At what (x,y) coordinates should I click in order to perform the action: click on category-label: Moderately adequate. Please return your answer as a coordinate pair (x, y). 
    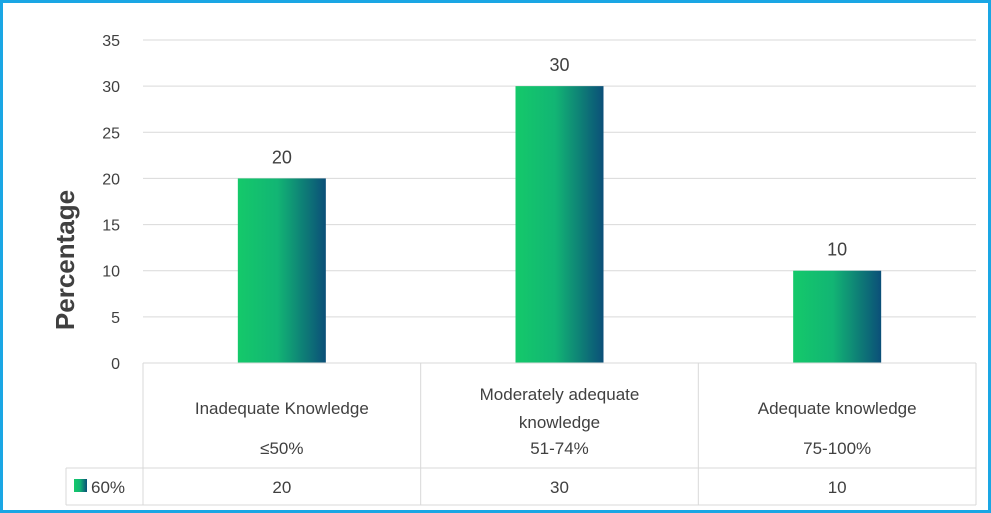
    Looking at the image, I should click on (560, 394).